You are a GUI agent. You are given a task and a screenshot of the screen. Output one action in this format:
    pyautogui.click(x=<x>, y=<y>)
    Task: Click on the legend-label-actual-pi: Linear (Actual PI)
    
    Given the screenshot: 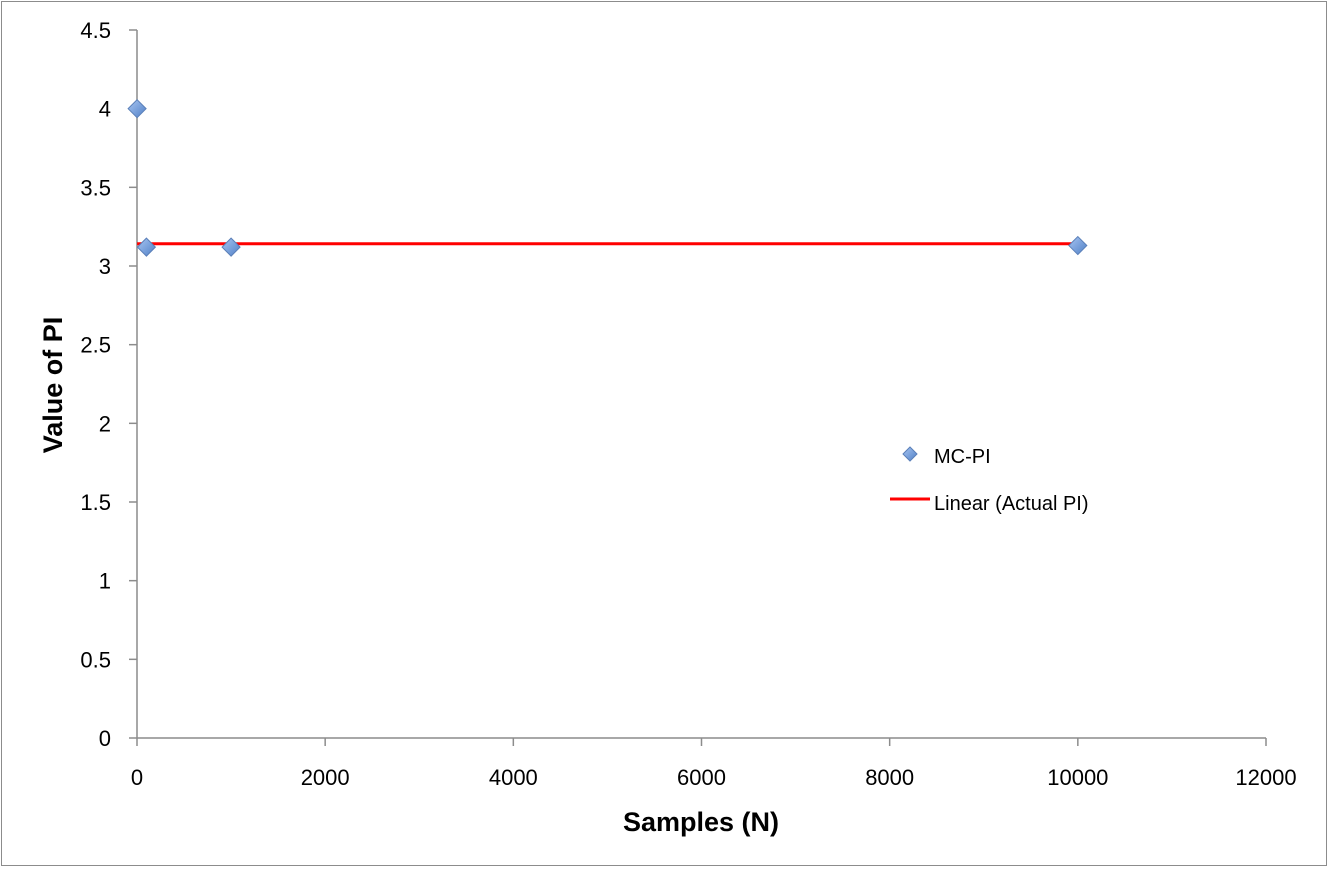 What is the action you would take?
    pyautogui.click(x=1011, y=504)
    